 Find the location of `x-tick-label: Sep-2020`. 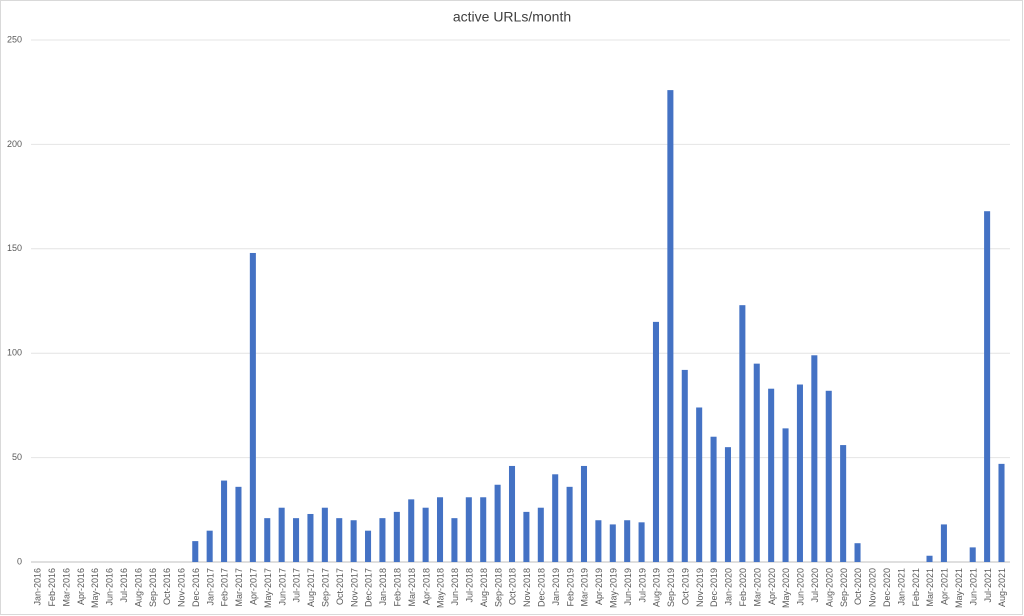

x-tick-label: Sep-2020 is located at coordinates (844, 587).